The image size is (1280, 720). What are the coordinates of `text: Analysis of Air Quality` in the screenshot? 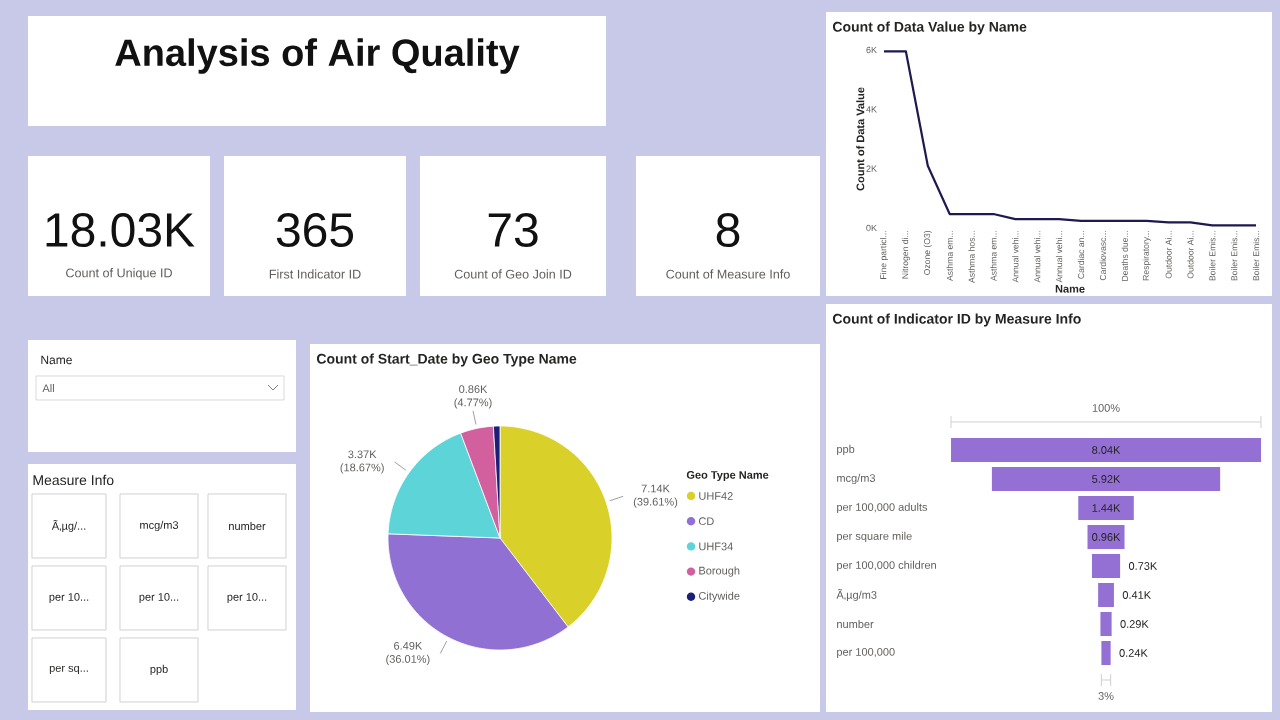 It's located at (317, 56).